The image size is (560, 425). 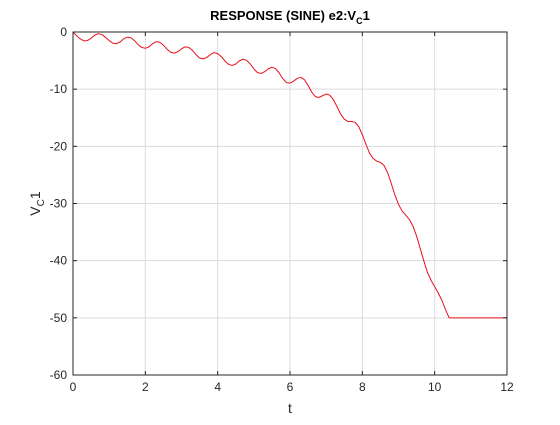 I want to click on y-label-subscript: C, so click(x=41, y=202).